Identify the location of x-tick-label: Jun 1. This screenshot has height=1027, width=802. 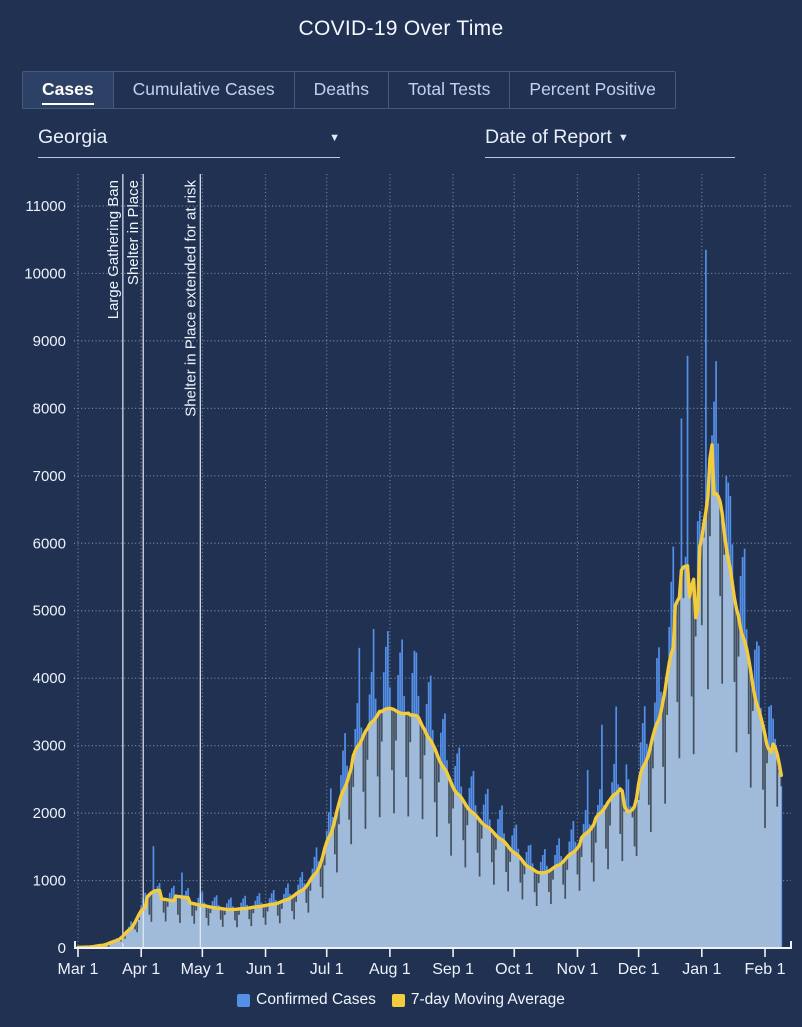
(265, 969).